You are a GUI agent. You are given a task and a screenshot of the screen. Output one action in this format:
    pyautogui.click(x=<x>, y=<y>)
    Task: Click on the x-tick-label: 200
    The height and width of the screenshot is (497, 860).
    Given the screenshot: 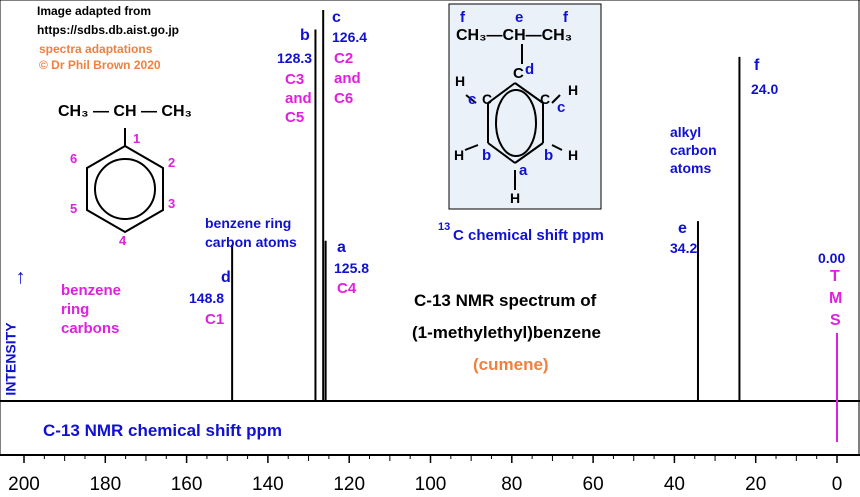 What is the action you would take?
    pyautogui.click(x=24, y=484)
    